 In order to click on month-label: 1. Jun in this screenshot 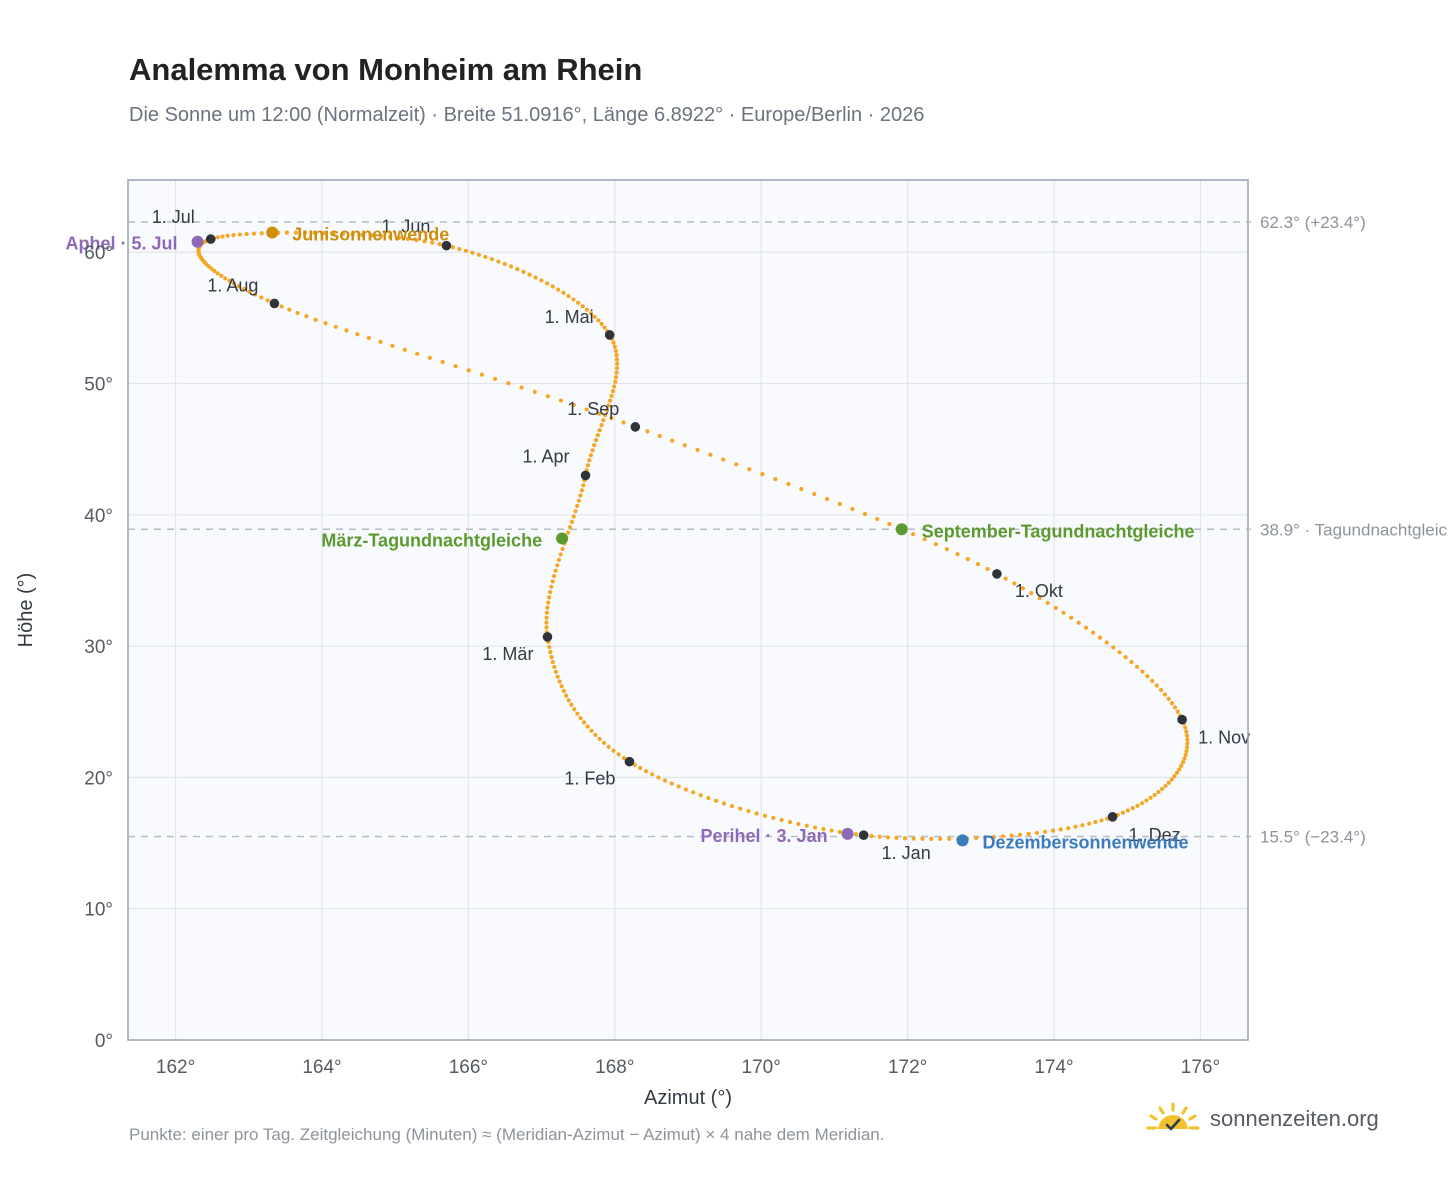, I will do `click(405, 227)`.